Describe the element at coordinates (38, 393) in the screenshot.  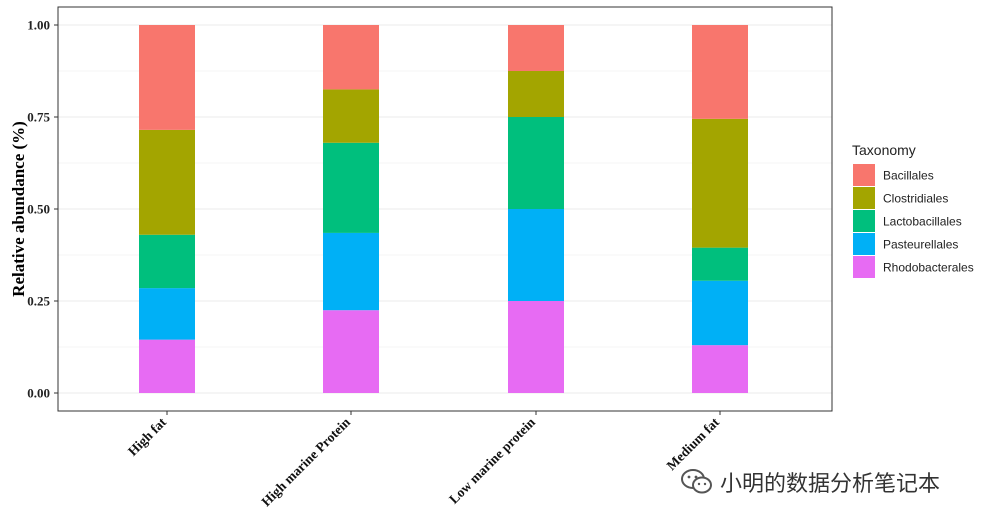
I see `y-tick-label: 0.00` at that location.